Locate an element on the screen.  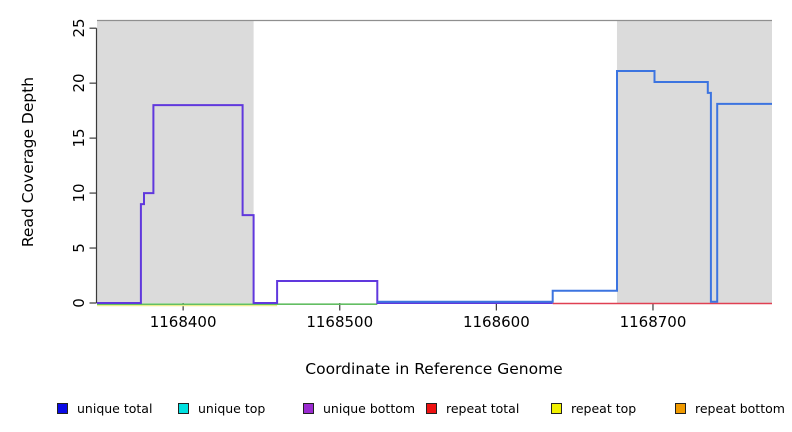
y-tick-label: 5 is located at coordinates (79, 248).